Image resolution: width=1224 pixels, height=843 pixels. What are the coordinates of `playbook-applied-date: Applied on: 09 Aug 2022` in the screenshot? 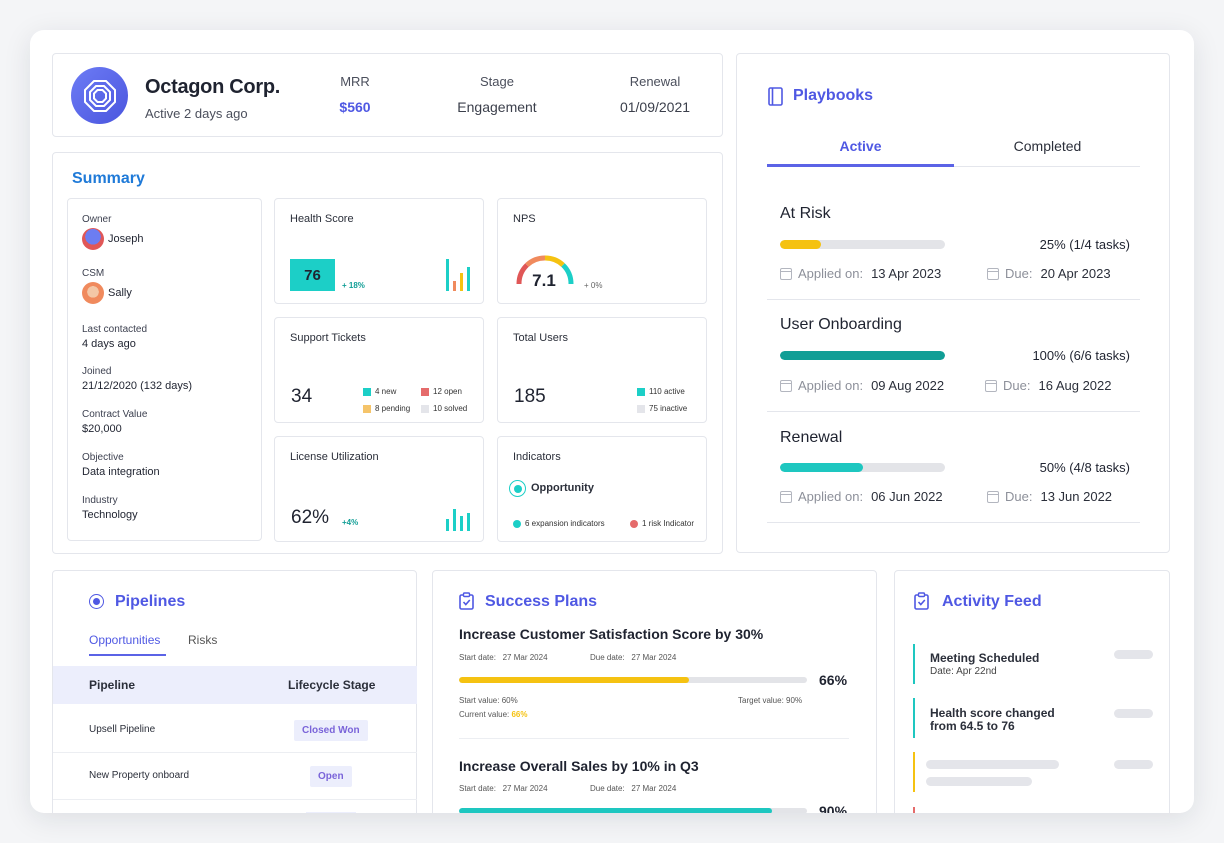 It's located at (862, 385).